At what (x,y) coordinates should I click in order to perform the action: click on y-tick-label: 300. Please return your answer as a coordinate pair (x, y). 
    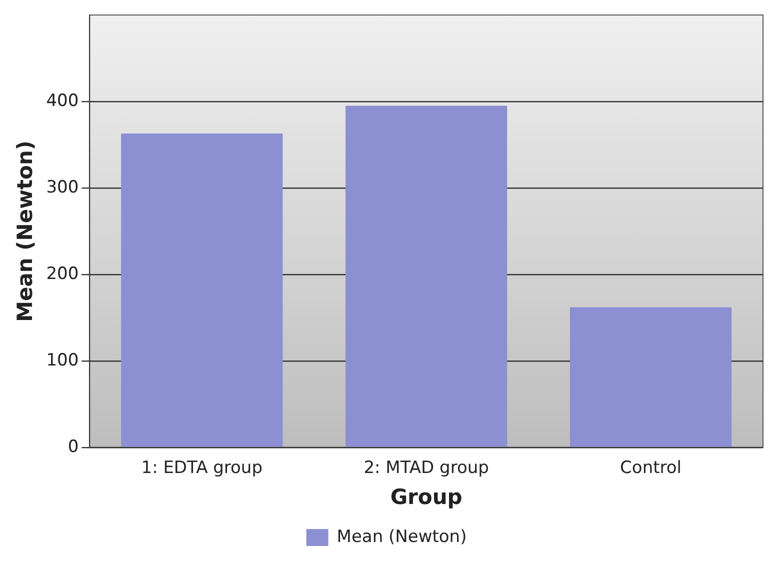
    Looking at the image, I should click on (62, 187).